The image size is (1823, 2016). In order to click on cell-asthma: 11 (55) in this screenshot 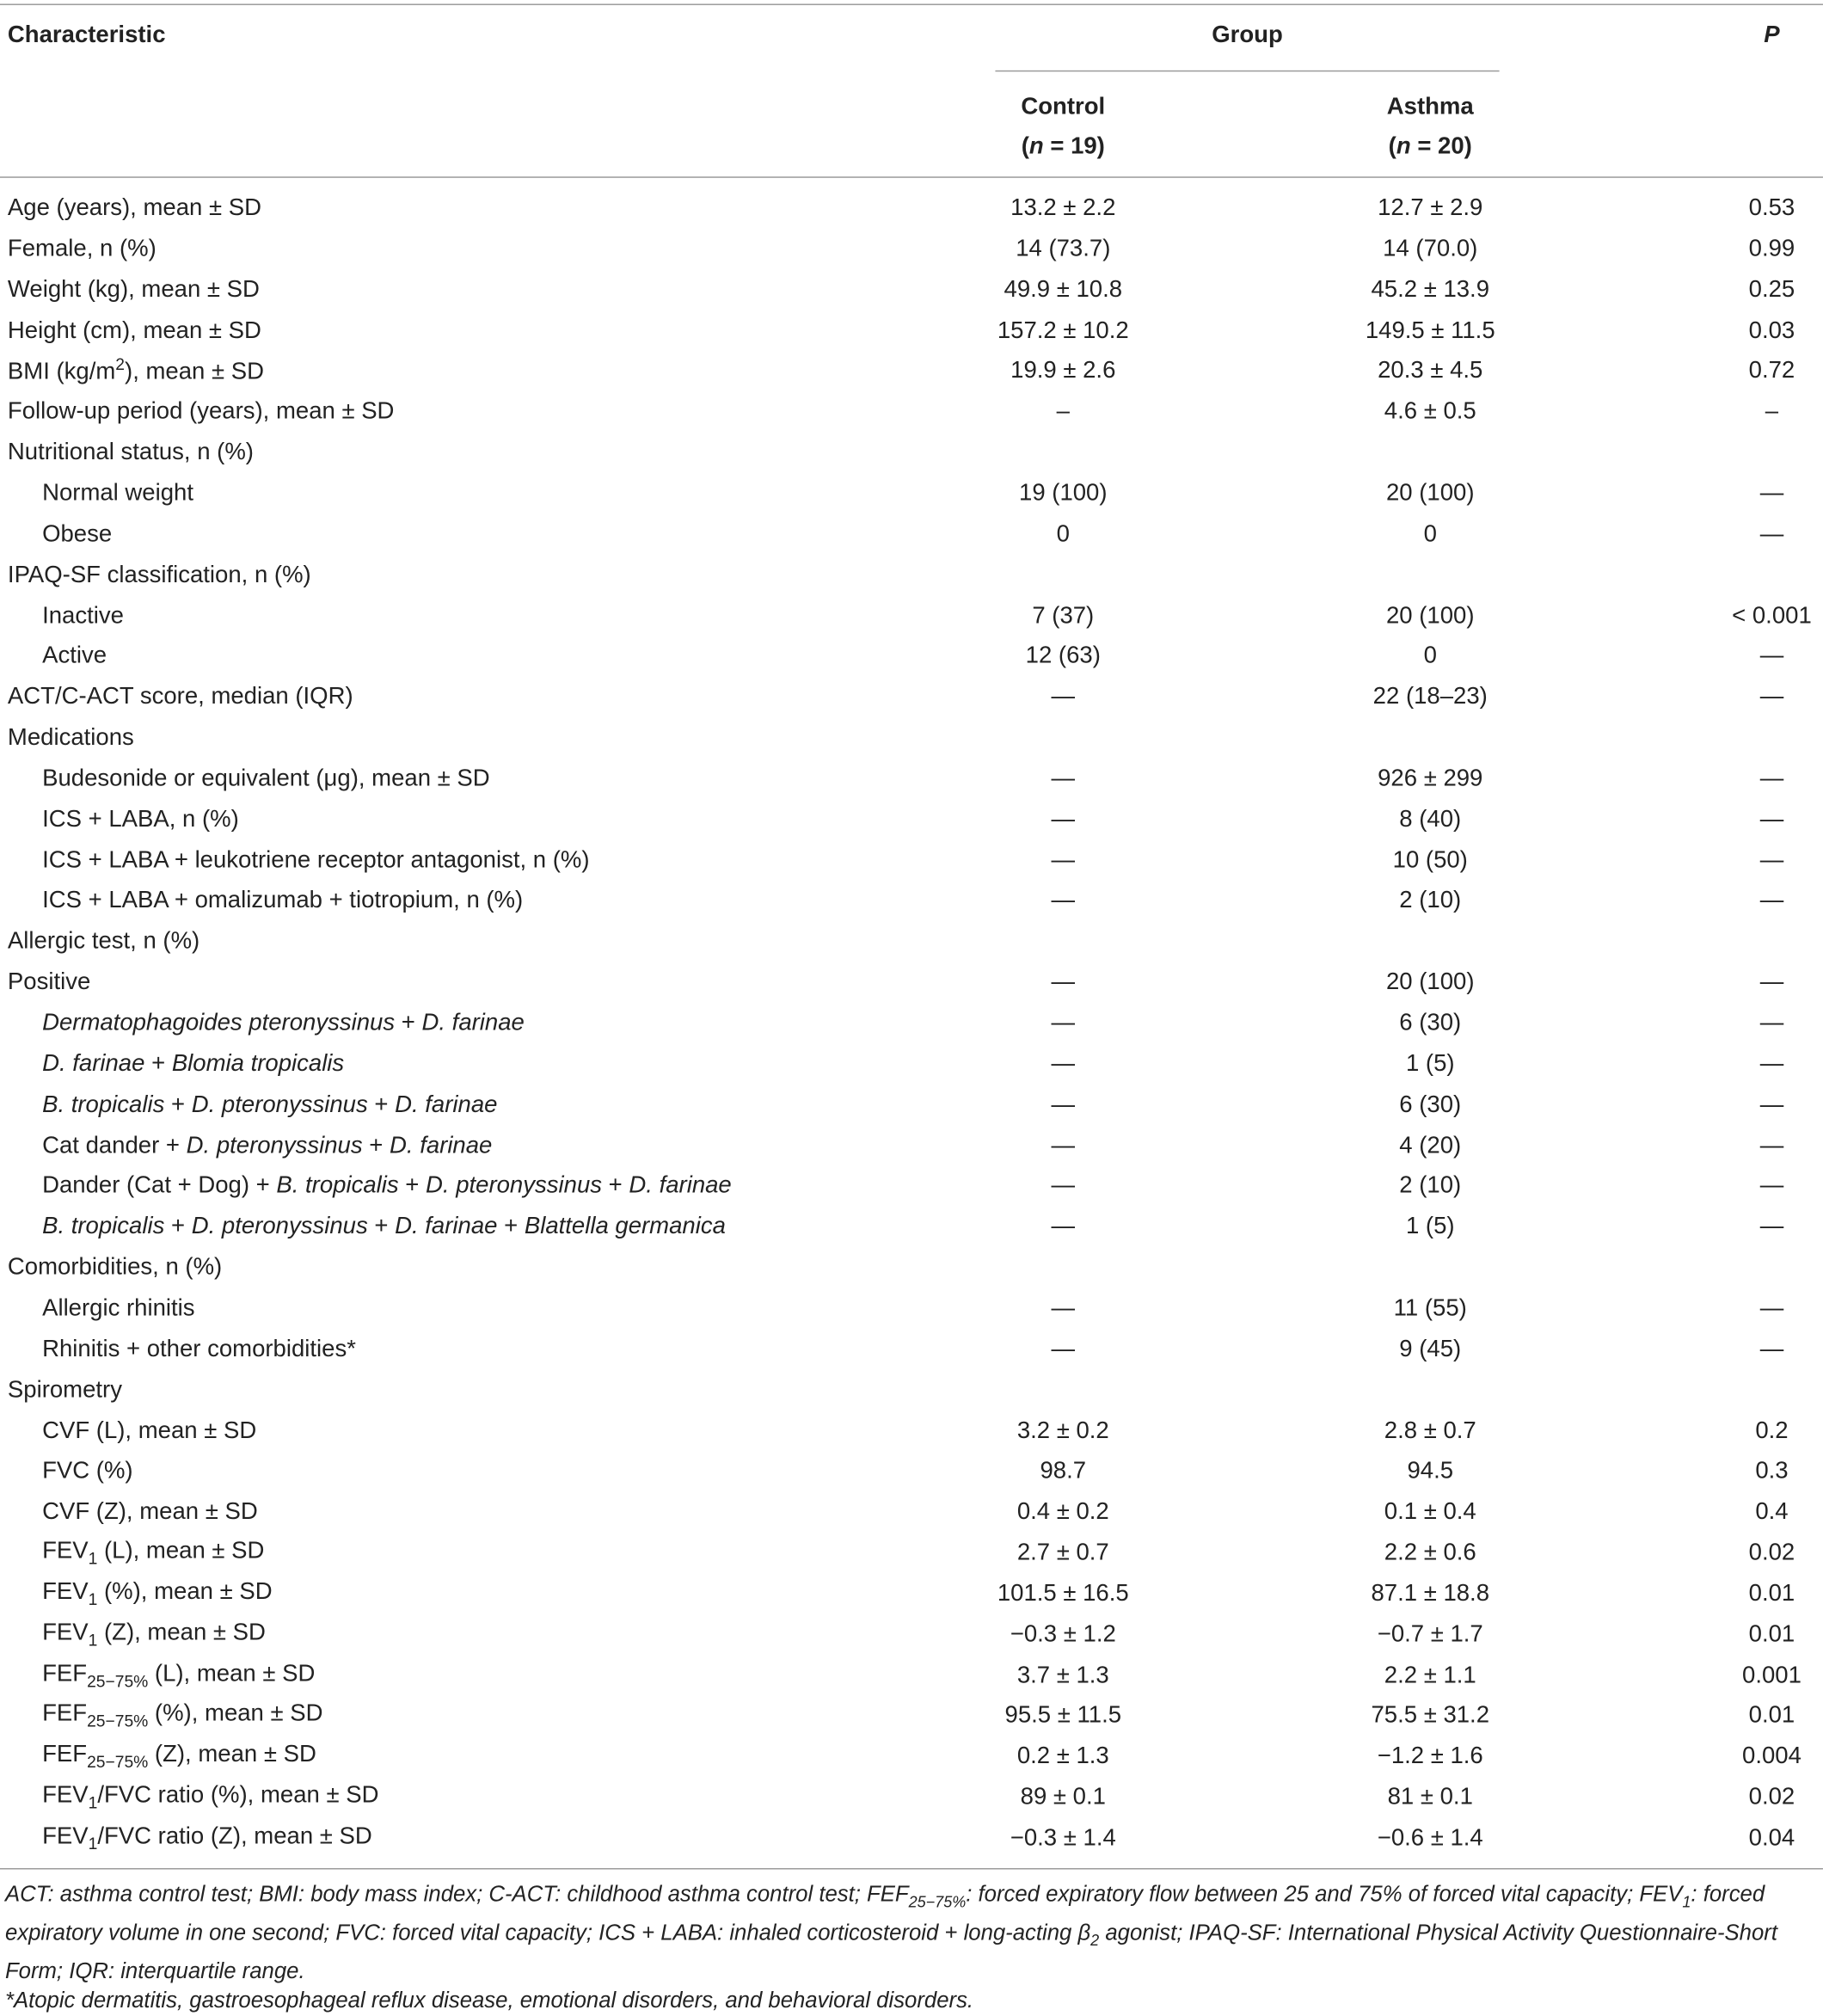, I will do `click(1430, 1307)`.